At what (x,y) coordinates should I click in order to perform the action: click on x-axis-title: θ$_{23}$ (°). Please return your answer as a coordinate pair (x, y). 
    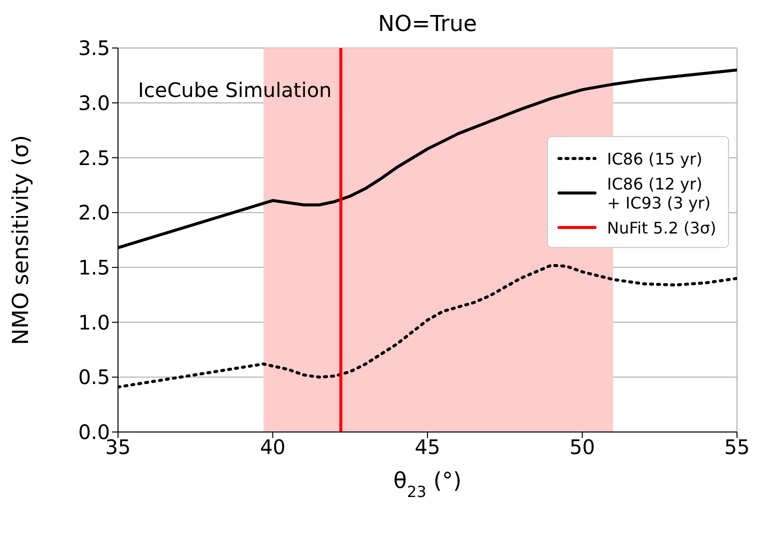
    Looking at the image, I should click on (427, 485).